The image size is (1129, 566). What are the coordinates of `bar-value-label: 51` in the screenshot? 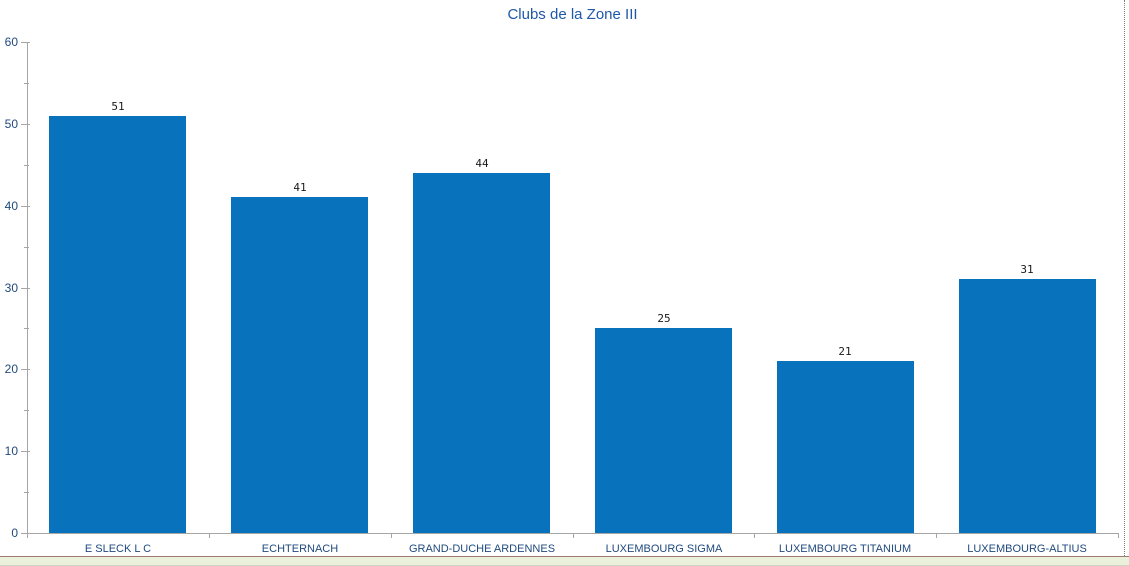 It's located at (118, 106).